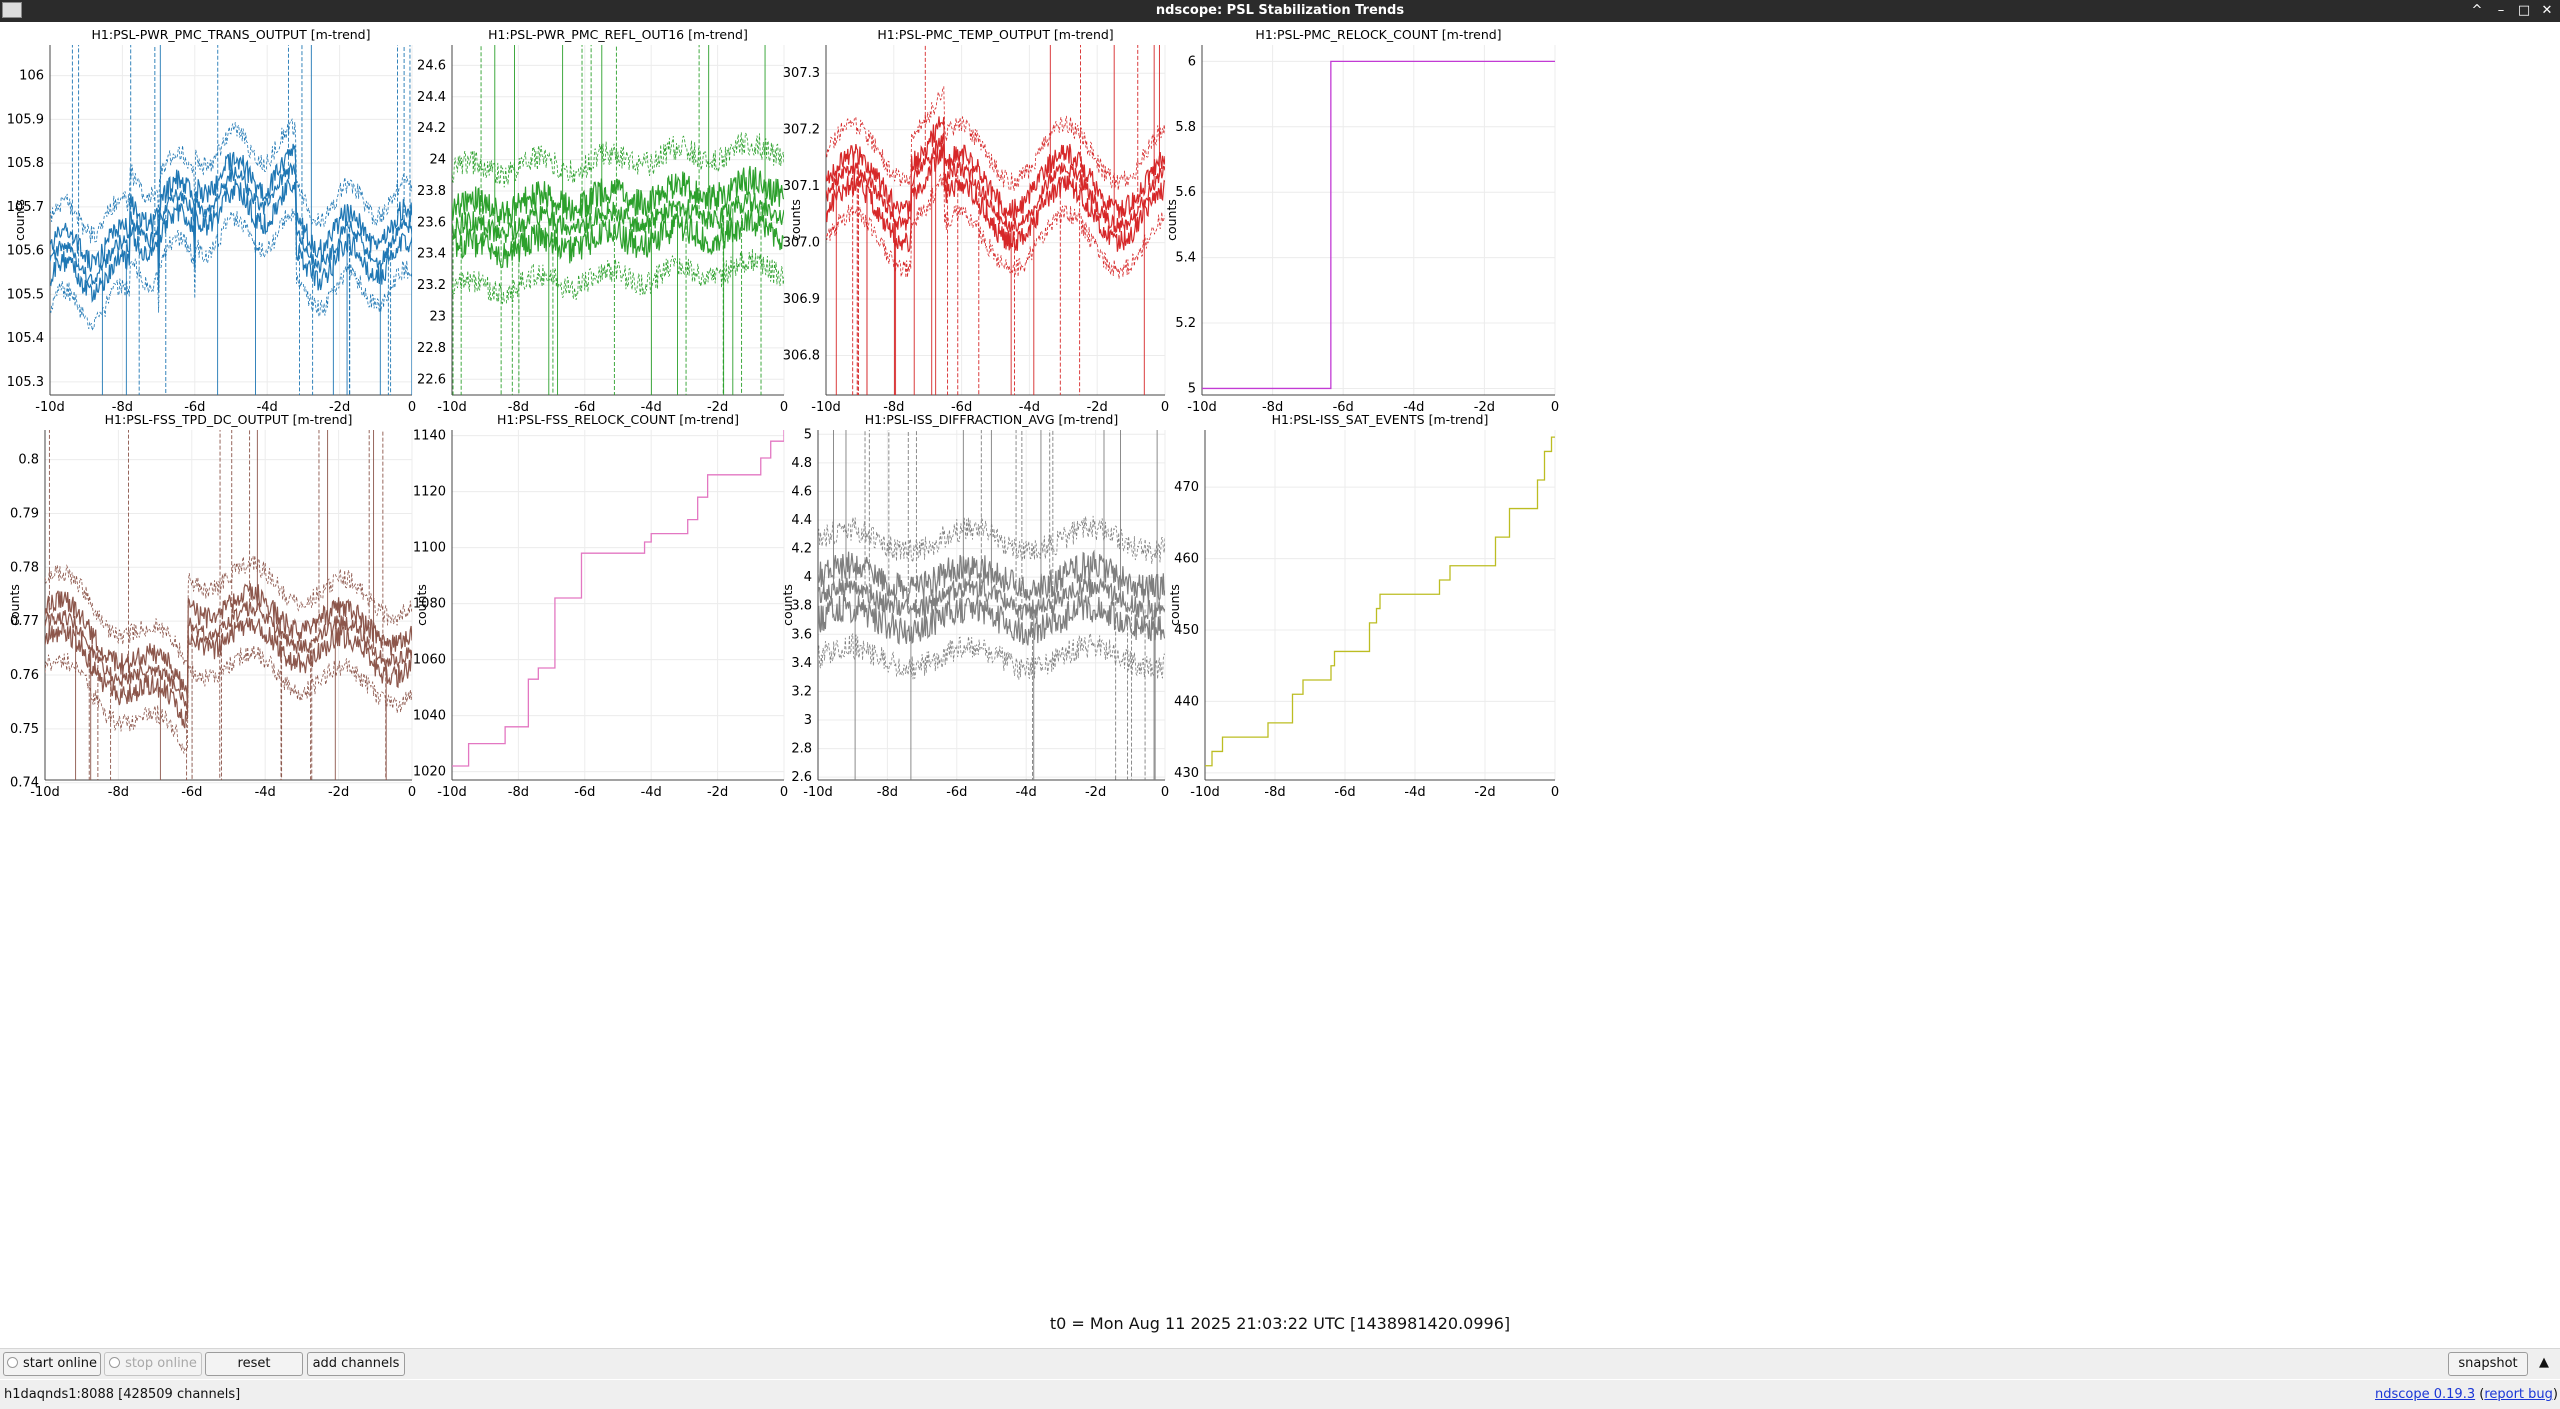 The height and width of the screenshot is (1409, 2560). I want to click on window-title: ndscope: PSL Stabilization Trends, so click(1280, 10).